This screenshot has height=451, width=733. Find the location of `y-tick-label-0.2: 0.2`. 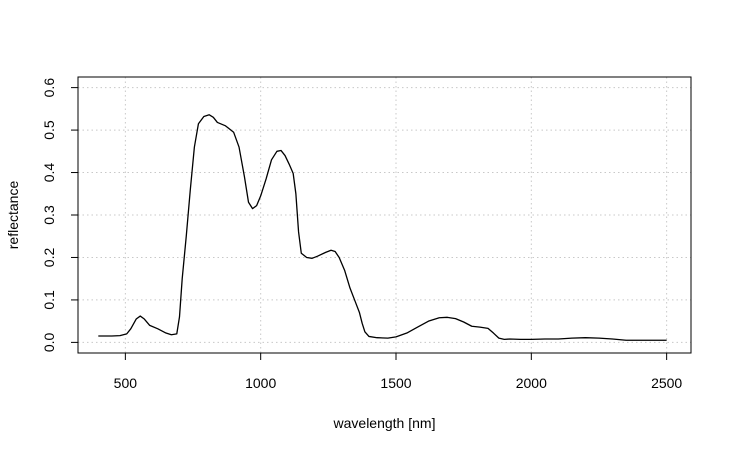

y-tick-label-0.2: 0.2 is located at coordinates (49, 258).